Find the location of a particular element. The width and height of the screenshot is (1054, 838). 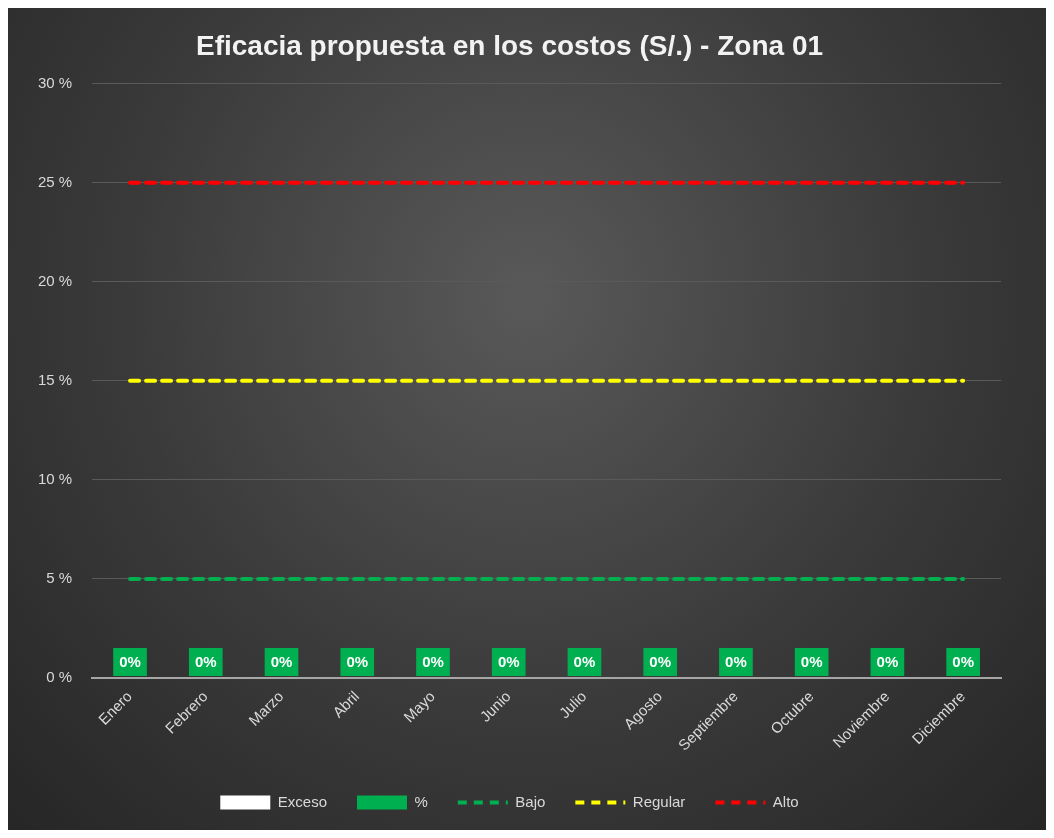

y-tick-label: 10 % is located at coordinates (55, 479).